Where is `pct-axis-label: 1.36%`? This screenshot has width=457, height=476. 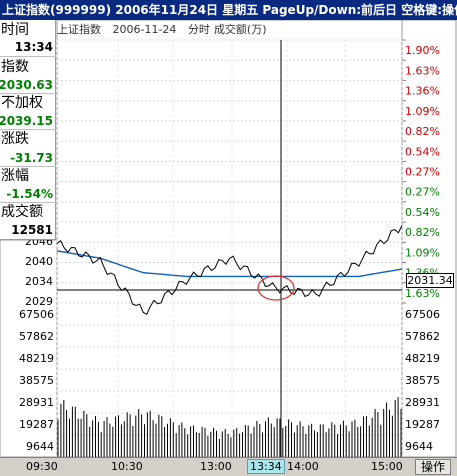 pct-axis-label: 1.36% is located at coordinates (422, 91).